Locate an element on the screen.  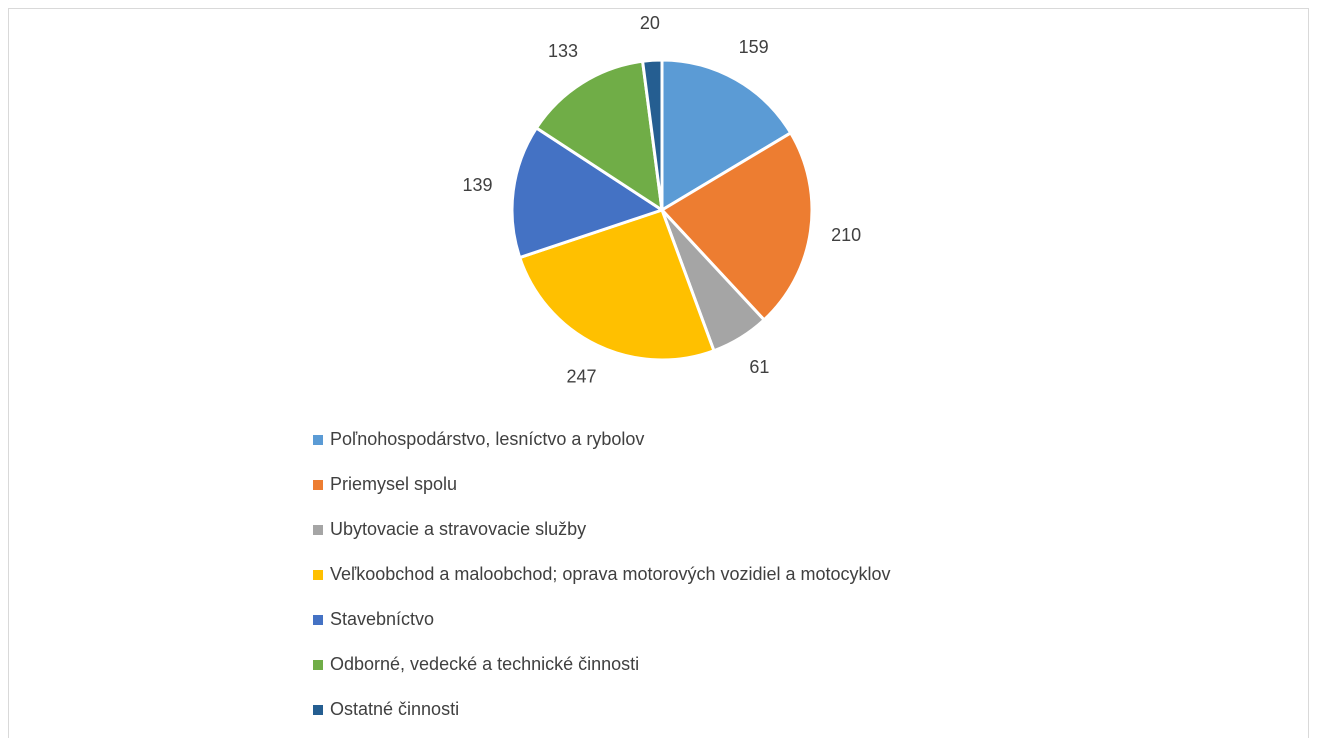
data-label: 247 is located at coordinates (582, 376).